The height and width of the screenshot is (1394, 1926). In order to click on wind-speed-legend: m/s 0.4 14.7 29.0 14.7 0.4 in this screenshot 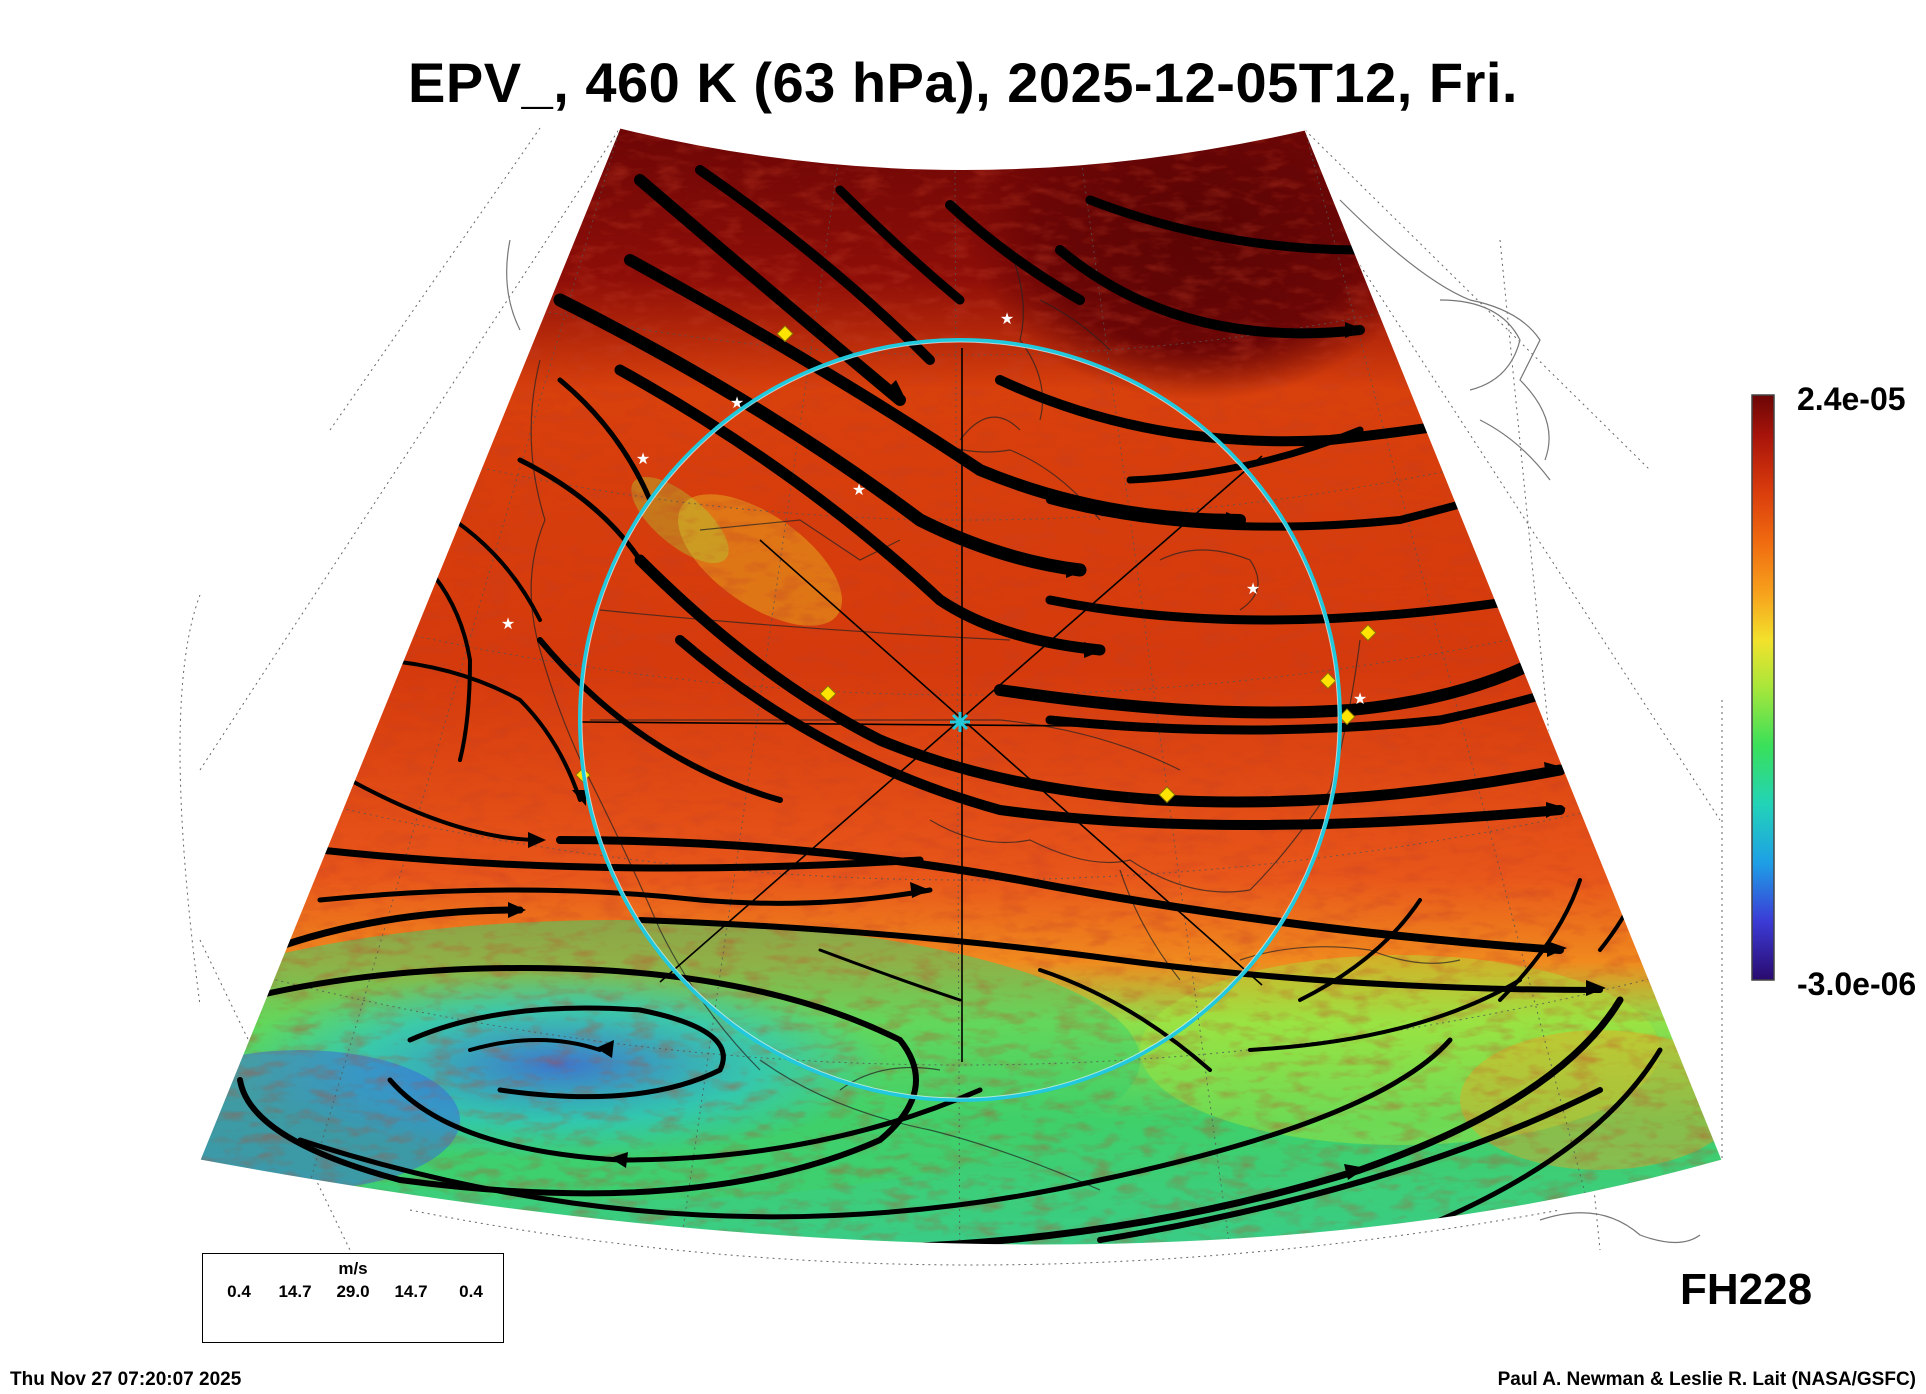, I will do `click(353, 1298)`.